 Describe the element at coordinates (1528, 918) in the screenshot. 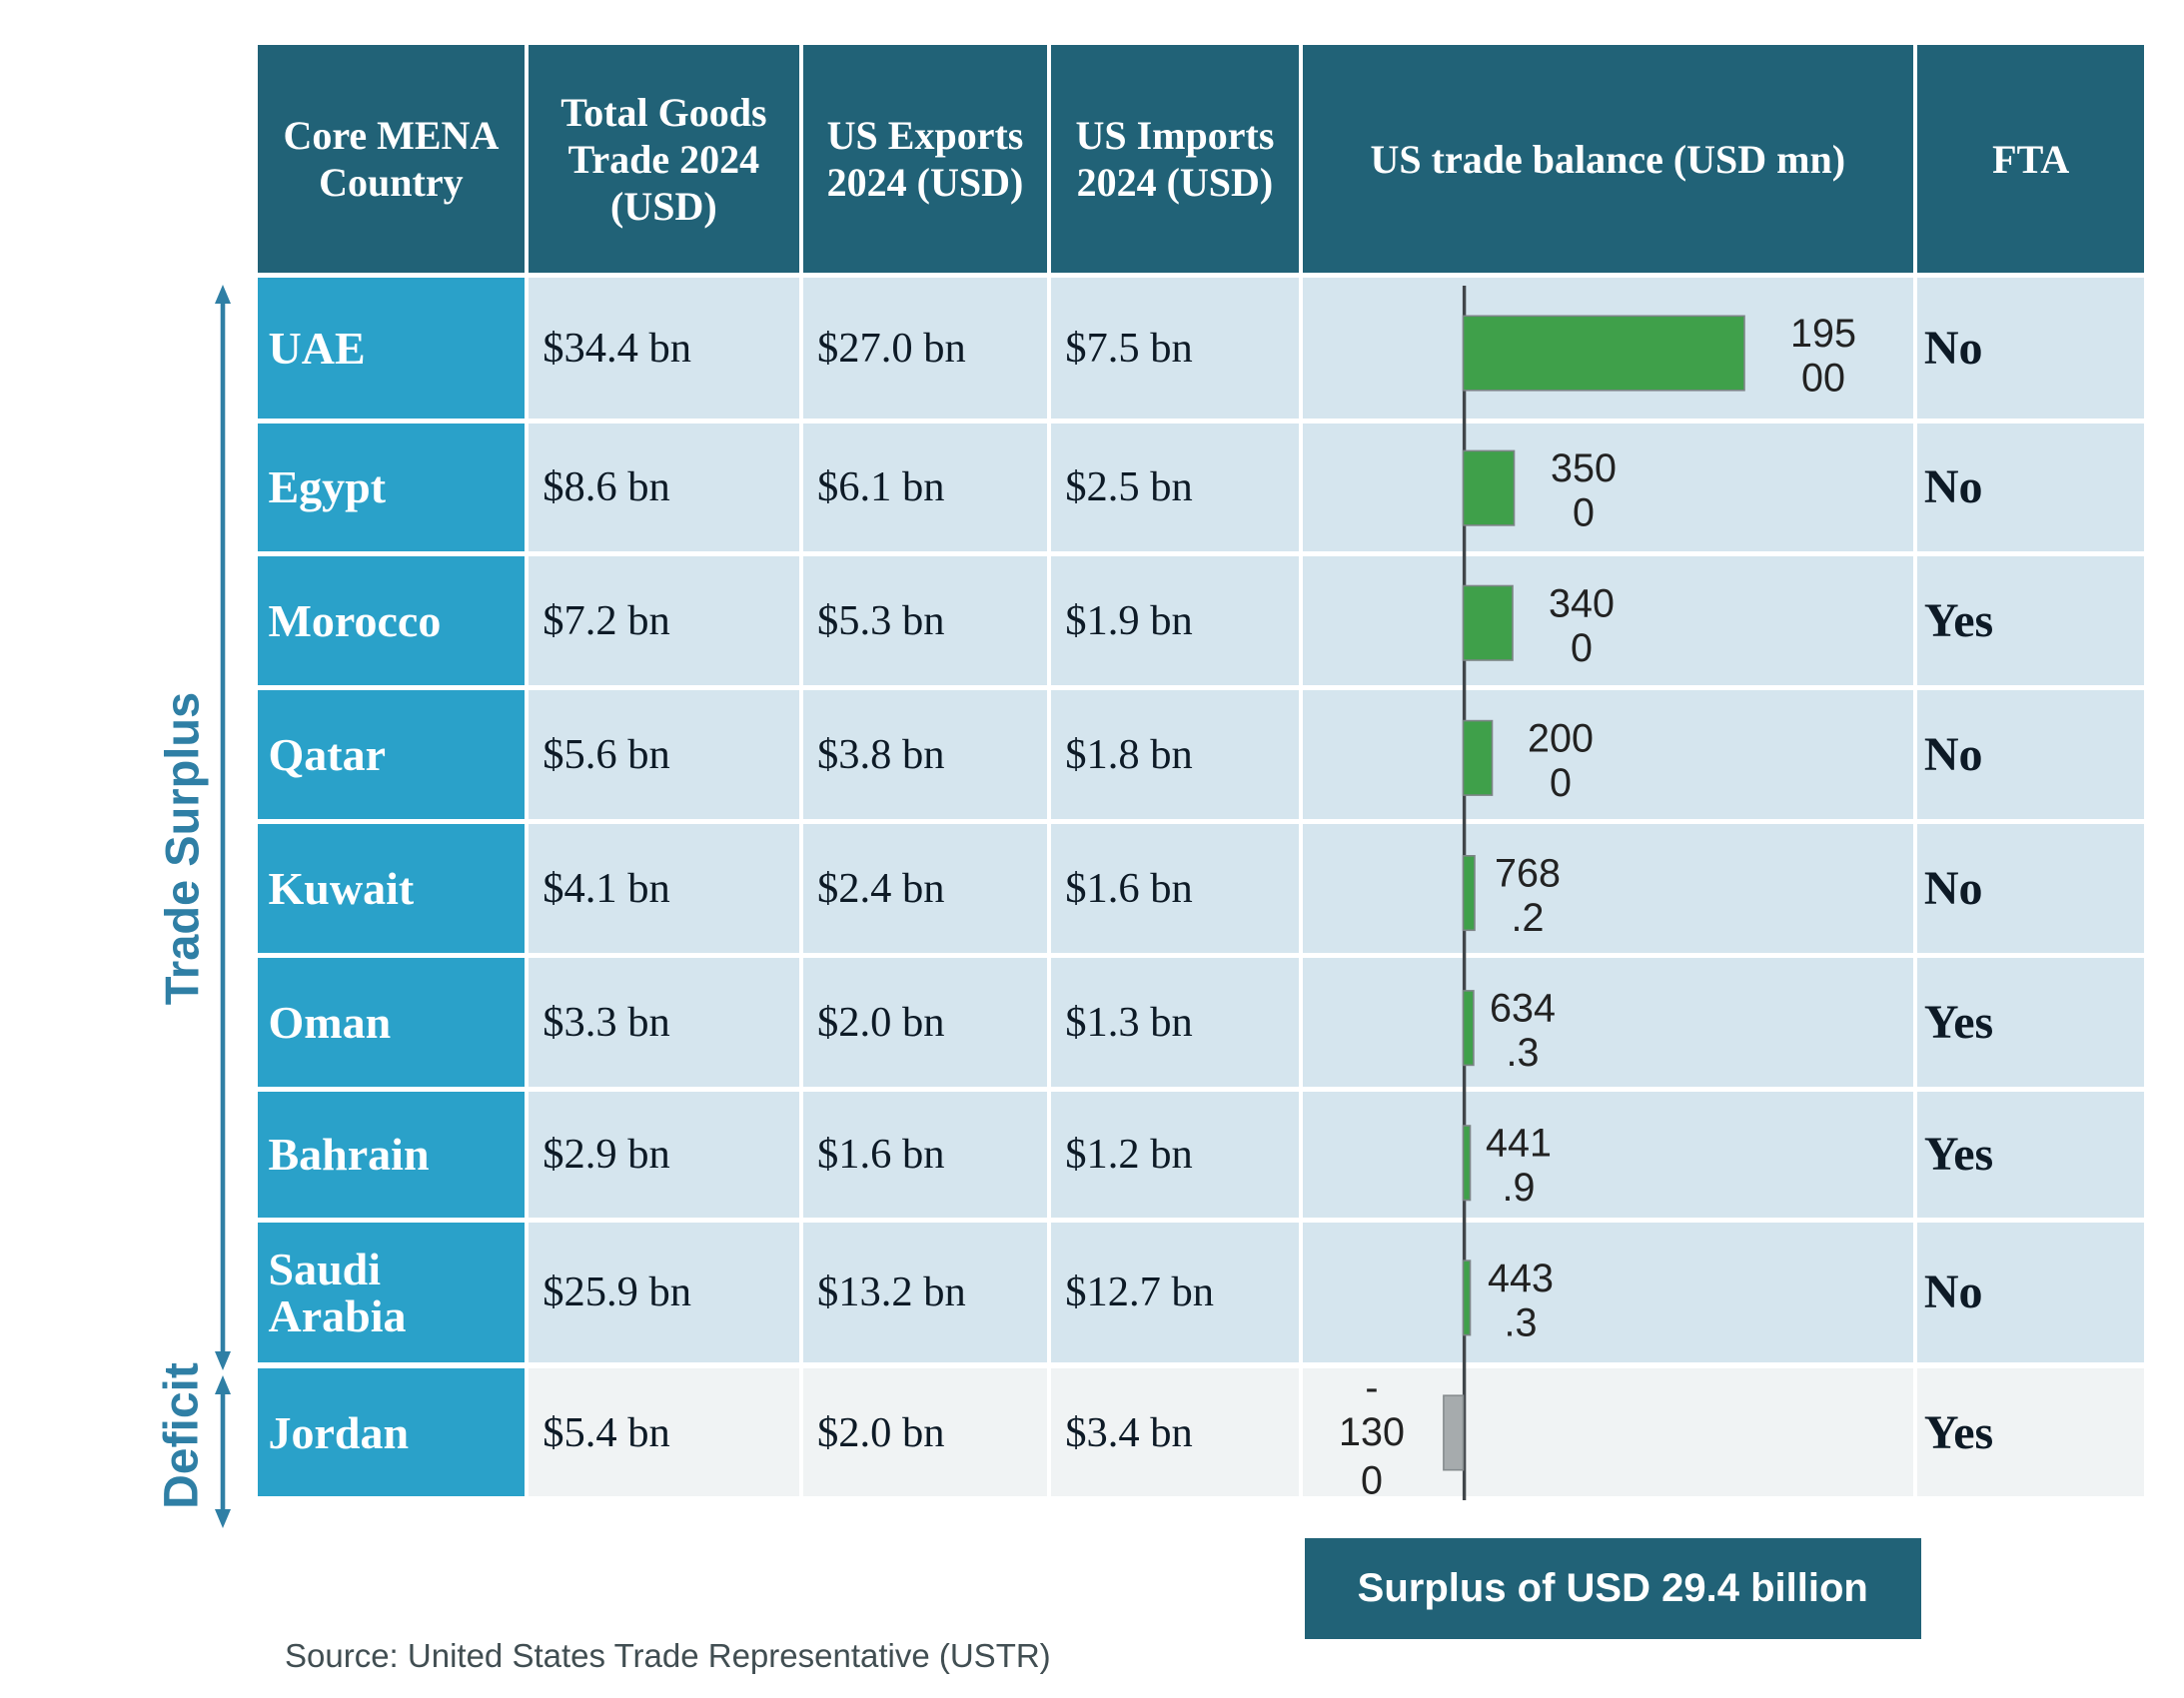

I see `svg-text: .2` at that location.